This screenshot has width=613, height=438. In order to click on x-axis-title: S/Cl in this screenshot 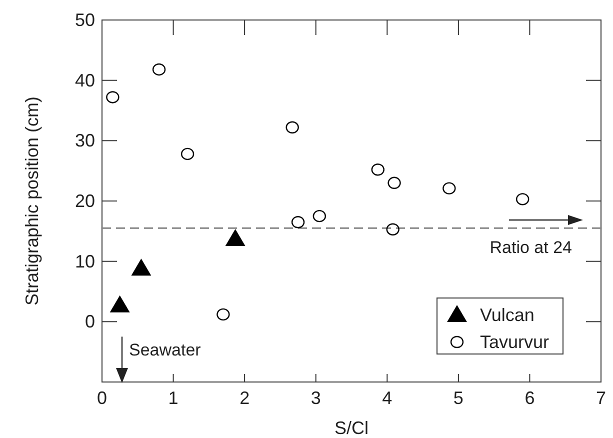, I will do `click(351, 428)`.